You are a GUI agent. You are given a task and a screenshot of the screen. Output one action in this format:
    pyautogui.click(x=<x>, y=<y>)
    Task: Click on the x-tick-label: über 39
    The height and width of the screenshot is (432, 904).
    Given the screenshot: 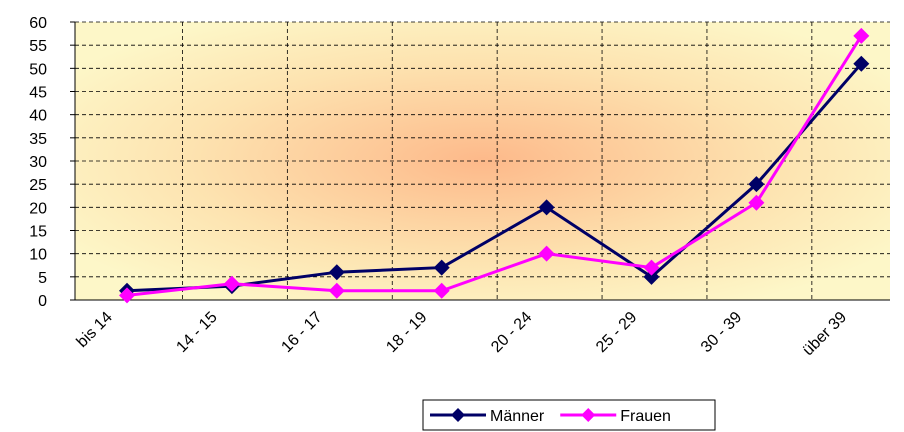 What is the action you would take?
    pyautogui.click(x=825, y=334)
    